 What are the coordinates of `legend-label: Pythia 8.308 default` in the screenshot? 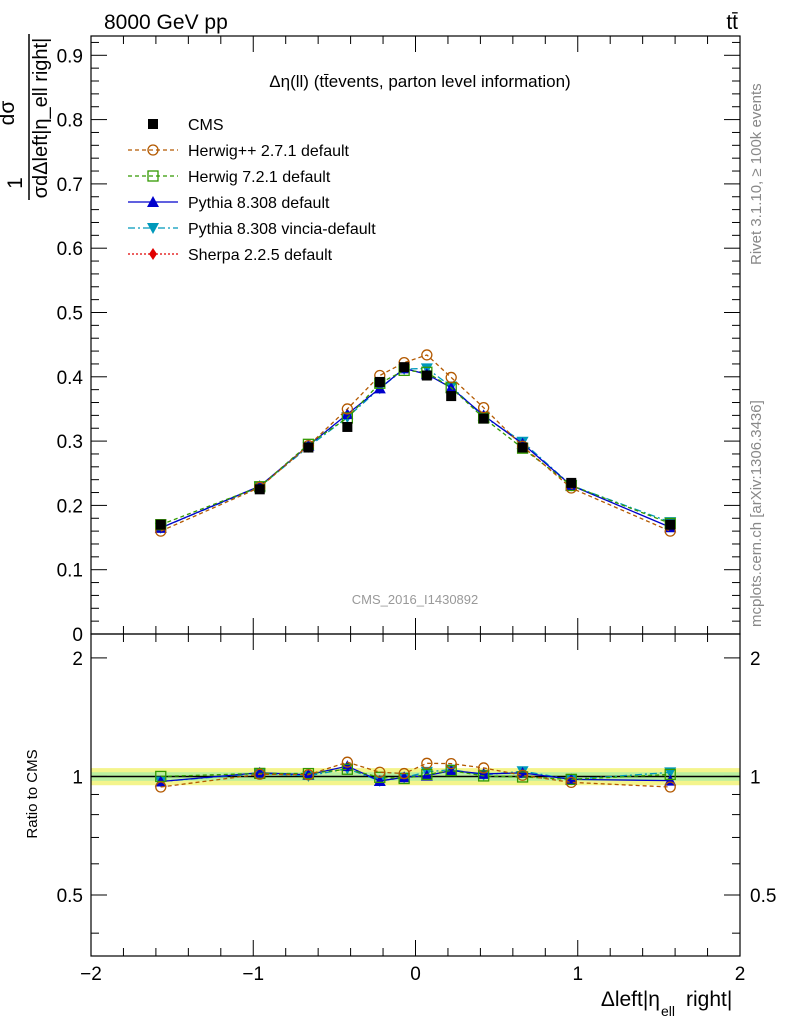 It's located at (259, 203).